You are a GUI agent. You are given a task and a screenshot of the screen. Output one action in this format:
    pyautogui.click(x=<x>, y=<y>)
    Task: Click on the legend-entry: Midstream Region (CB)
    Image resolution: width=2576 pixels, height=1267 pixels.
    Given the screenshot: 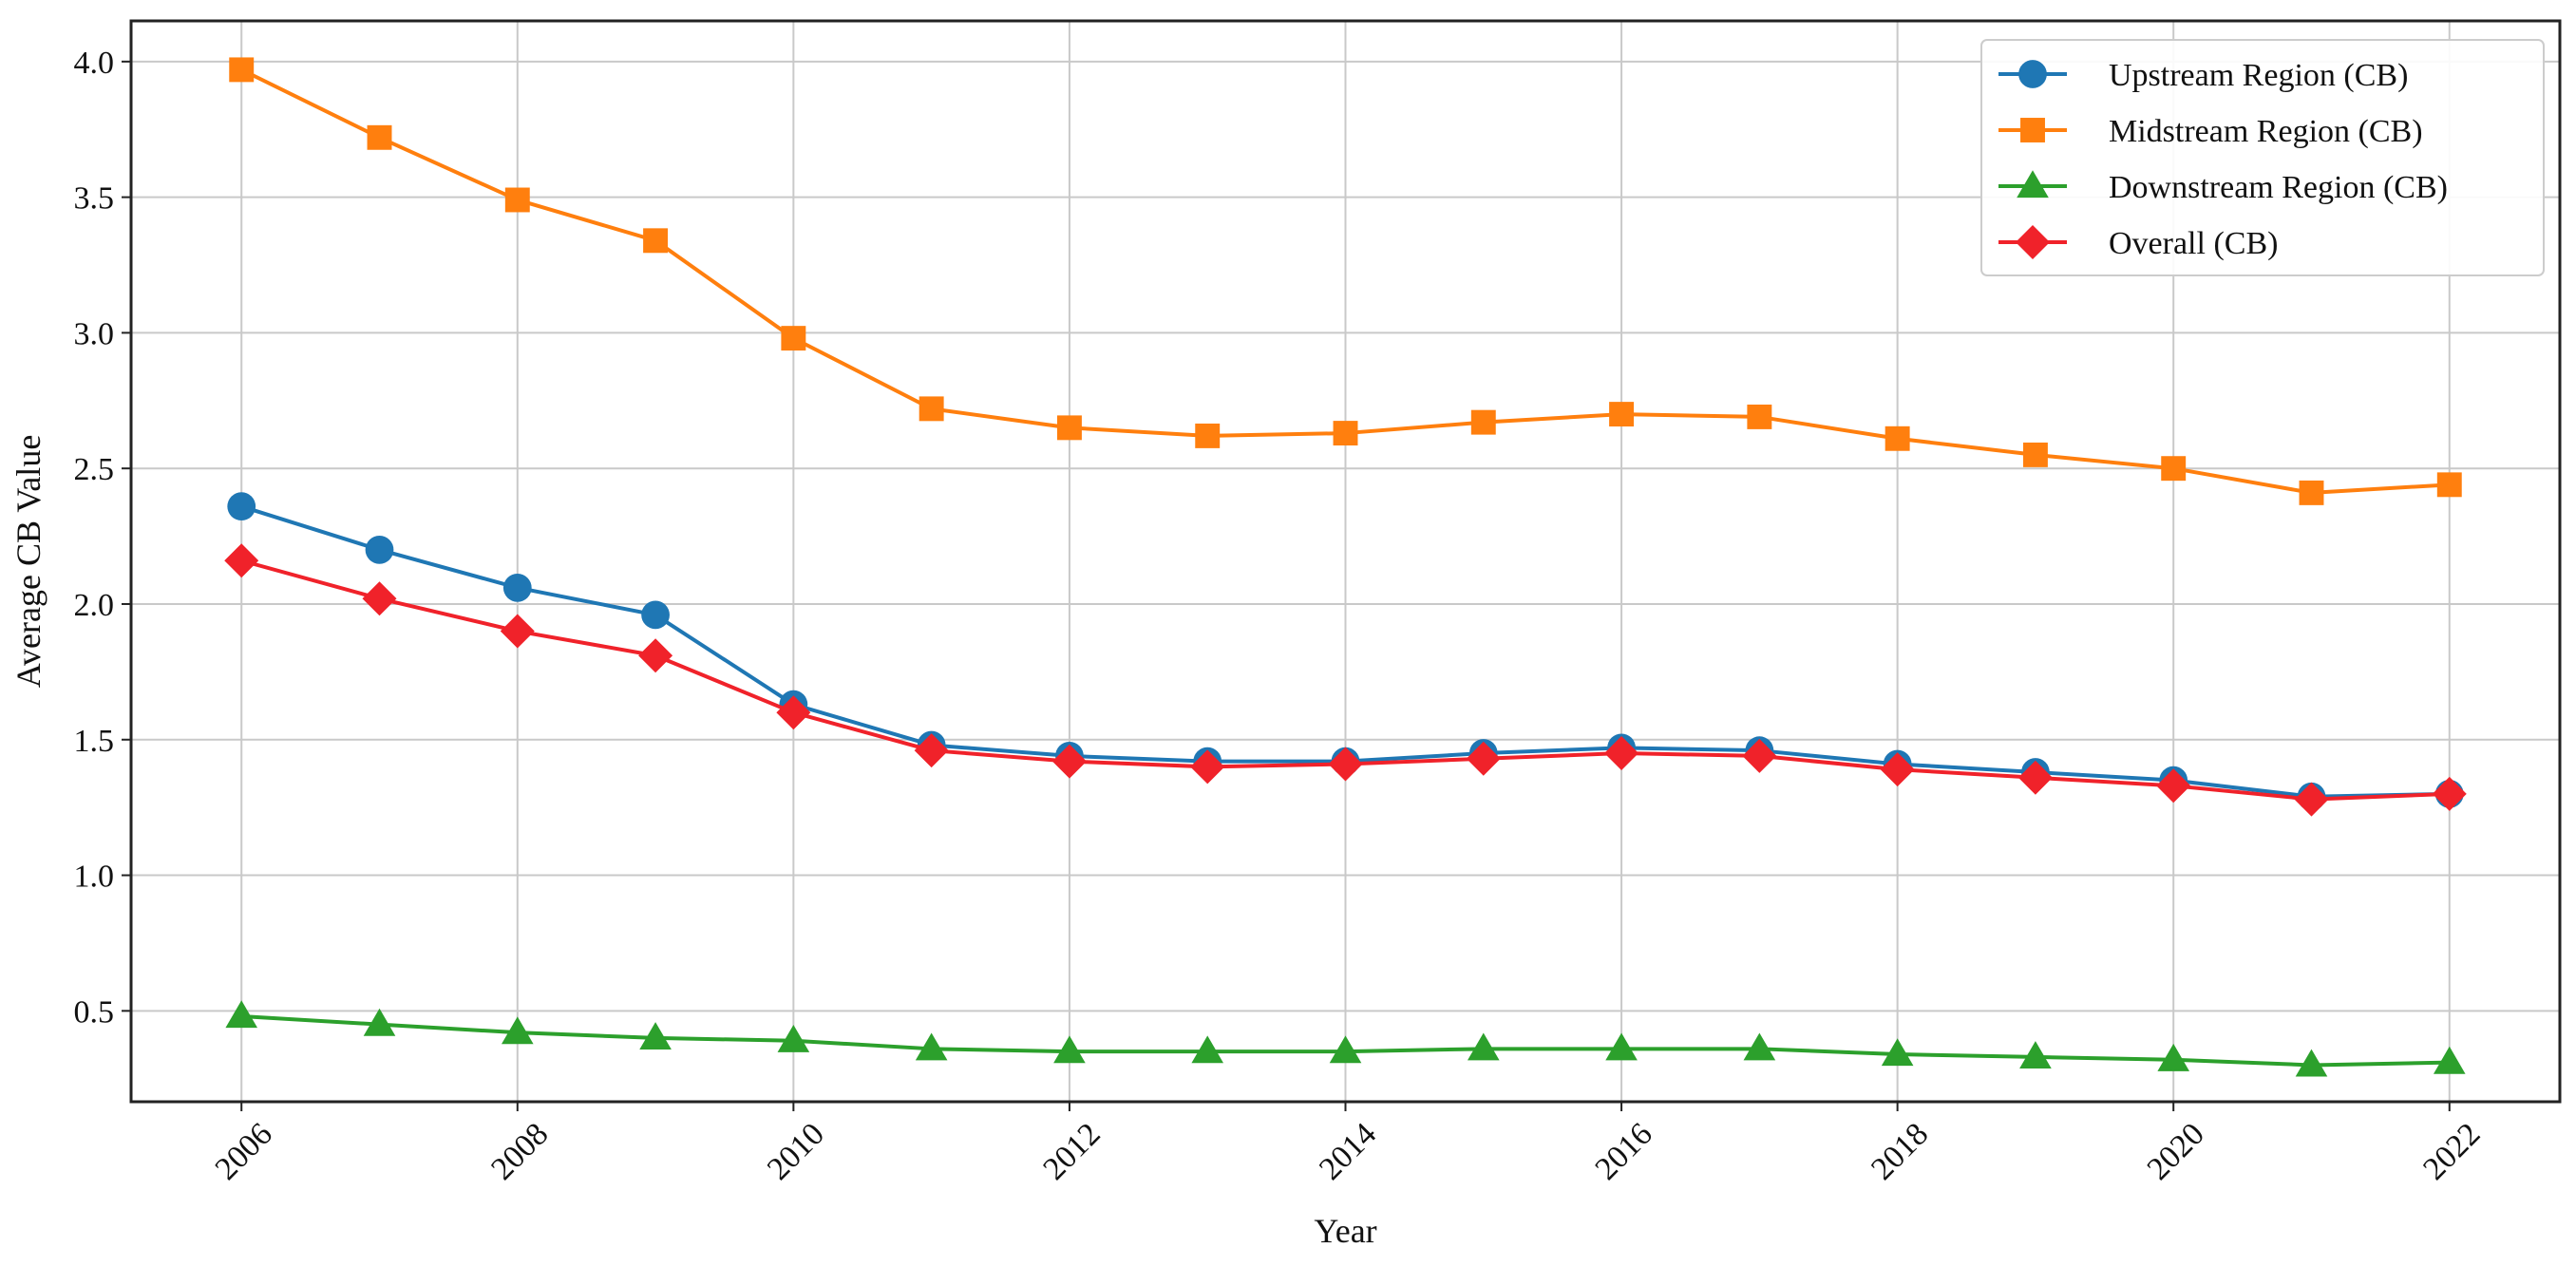 What is the action you would take?
    pyautogui.click(x=2210, y=131)
    